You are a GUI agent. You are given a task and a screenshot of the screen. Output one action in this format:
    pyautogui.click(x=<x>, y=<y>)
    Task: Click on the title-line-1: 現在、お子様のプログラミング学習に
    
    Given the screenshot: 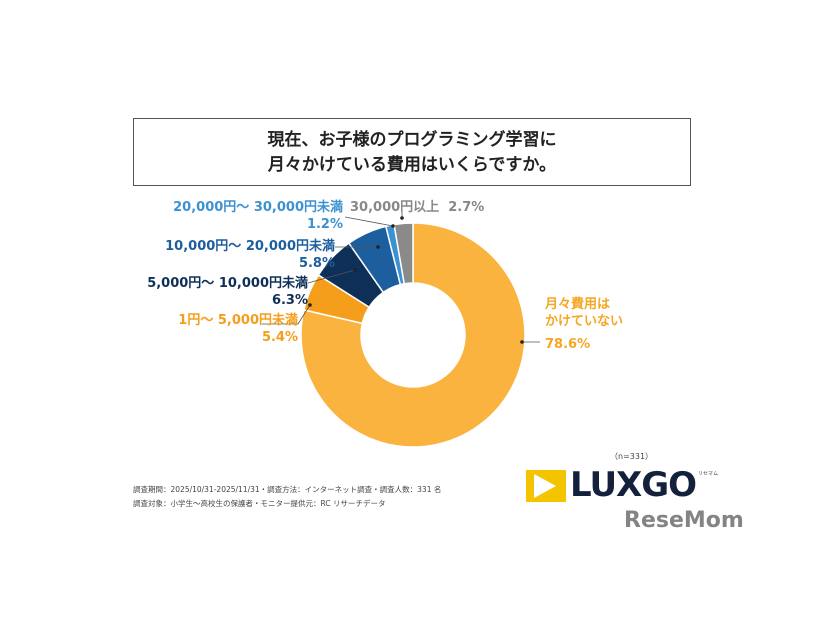 What is the action you would take?
    pyautogui.click(x=412, y=140)
    